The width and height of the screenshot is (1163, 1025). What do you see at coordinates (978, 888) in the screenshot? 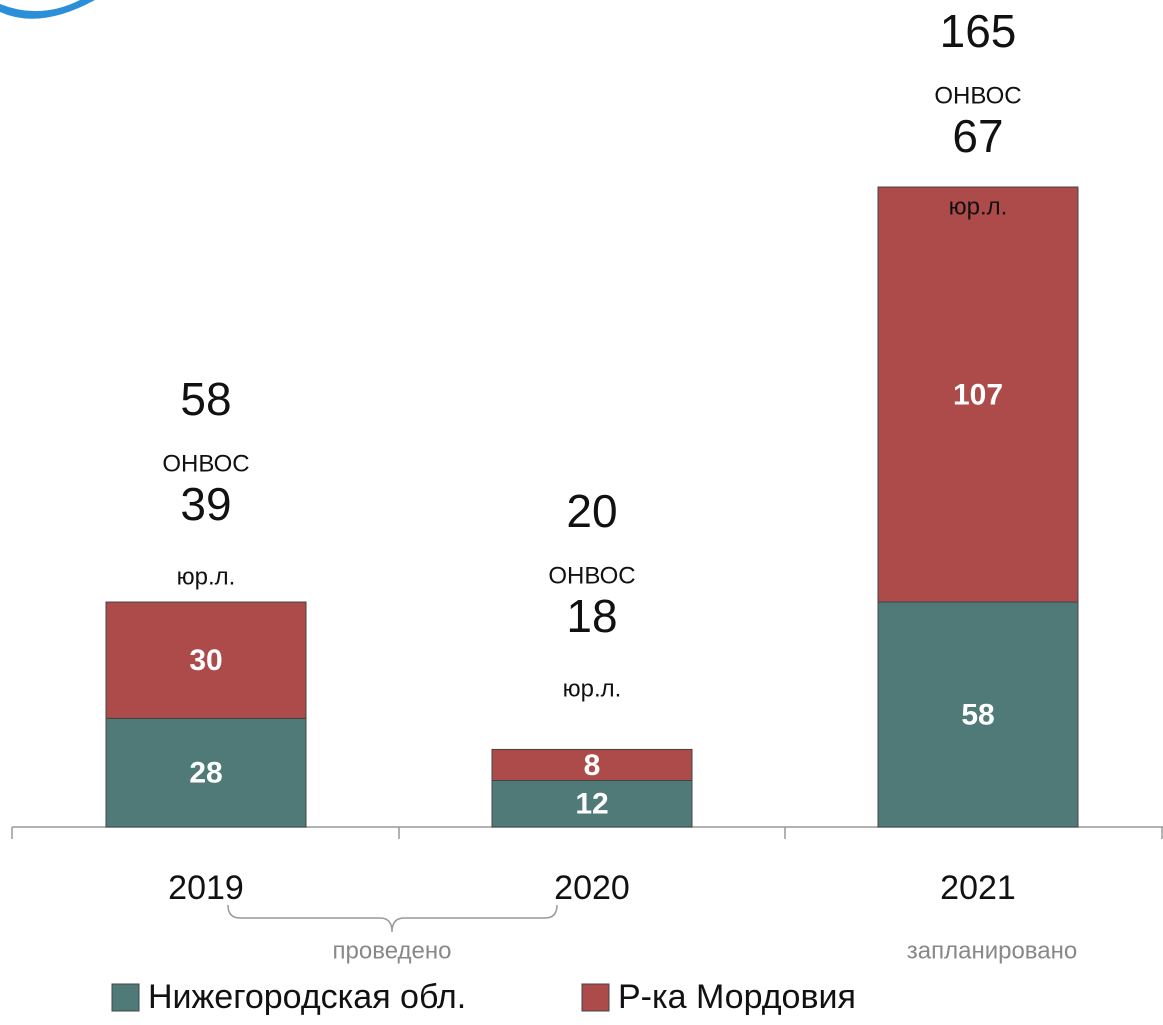
I see `x-tick-label: 2021` at bounding box center [978, 888].